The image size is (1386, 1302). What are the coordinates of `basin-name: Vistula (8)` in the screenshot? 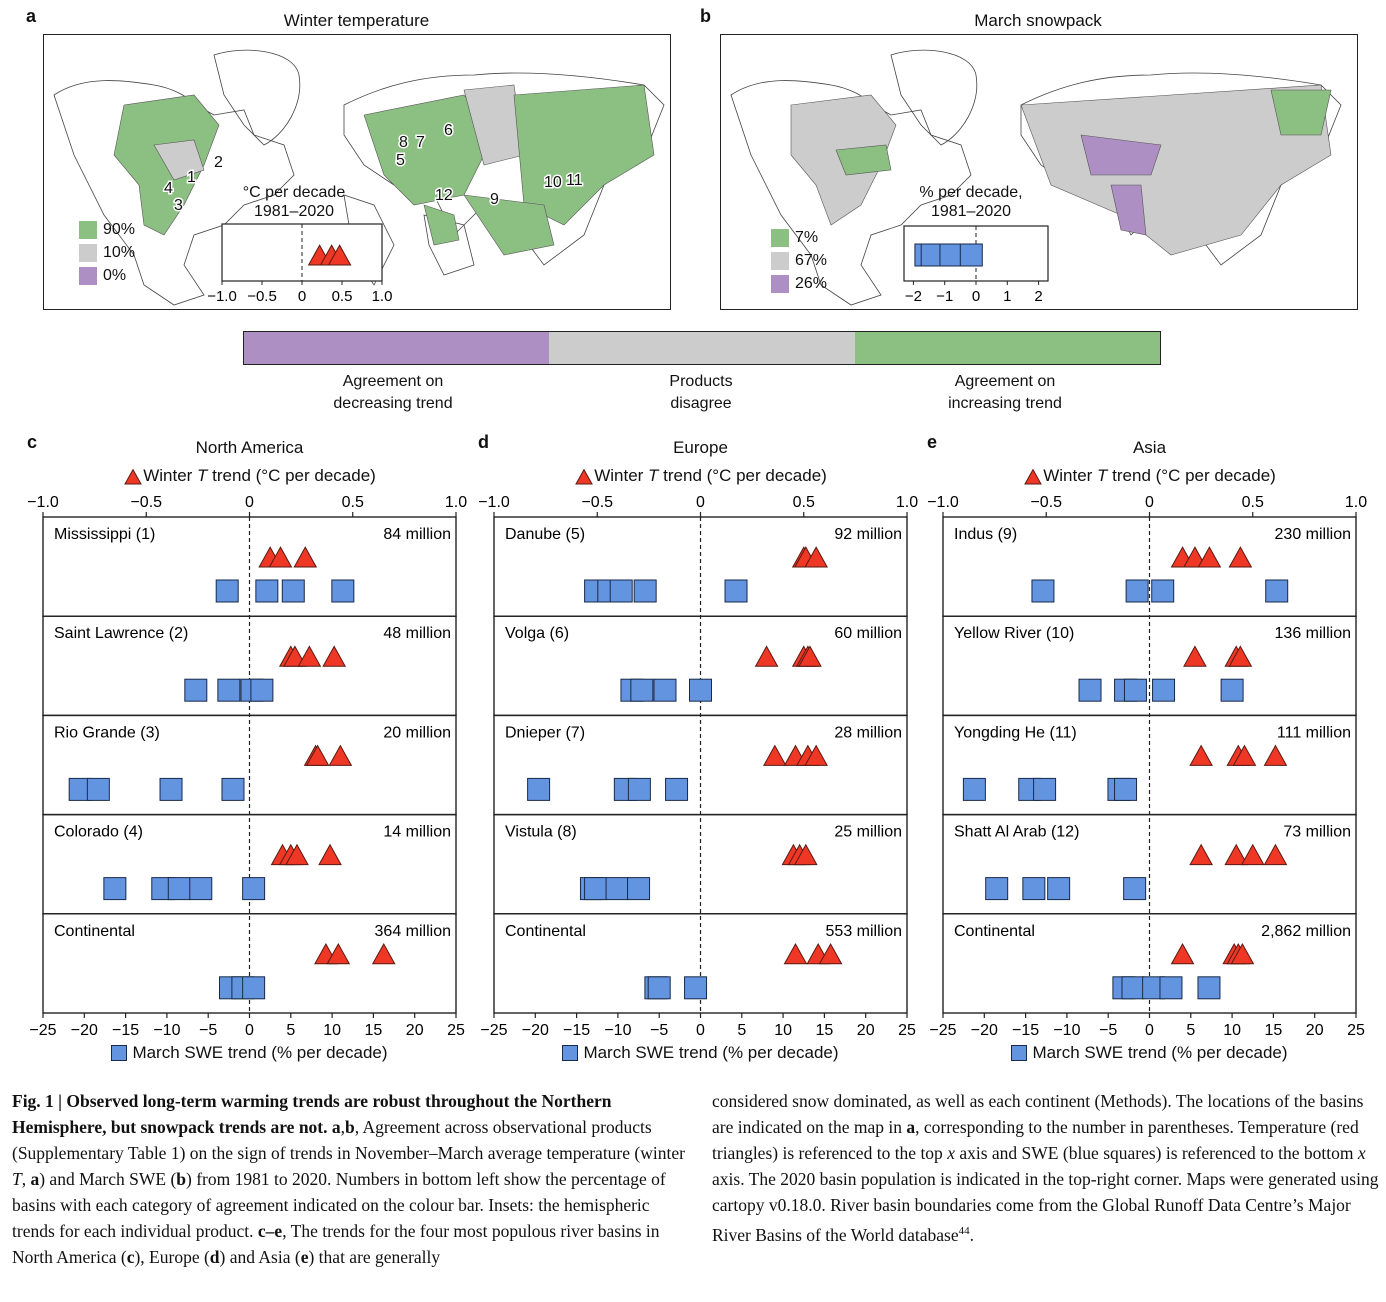 It's located at (541, 832).